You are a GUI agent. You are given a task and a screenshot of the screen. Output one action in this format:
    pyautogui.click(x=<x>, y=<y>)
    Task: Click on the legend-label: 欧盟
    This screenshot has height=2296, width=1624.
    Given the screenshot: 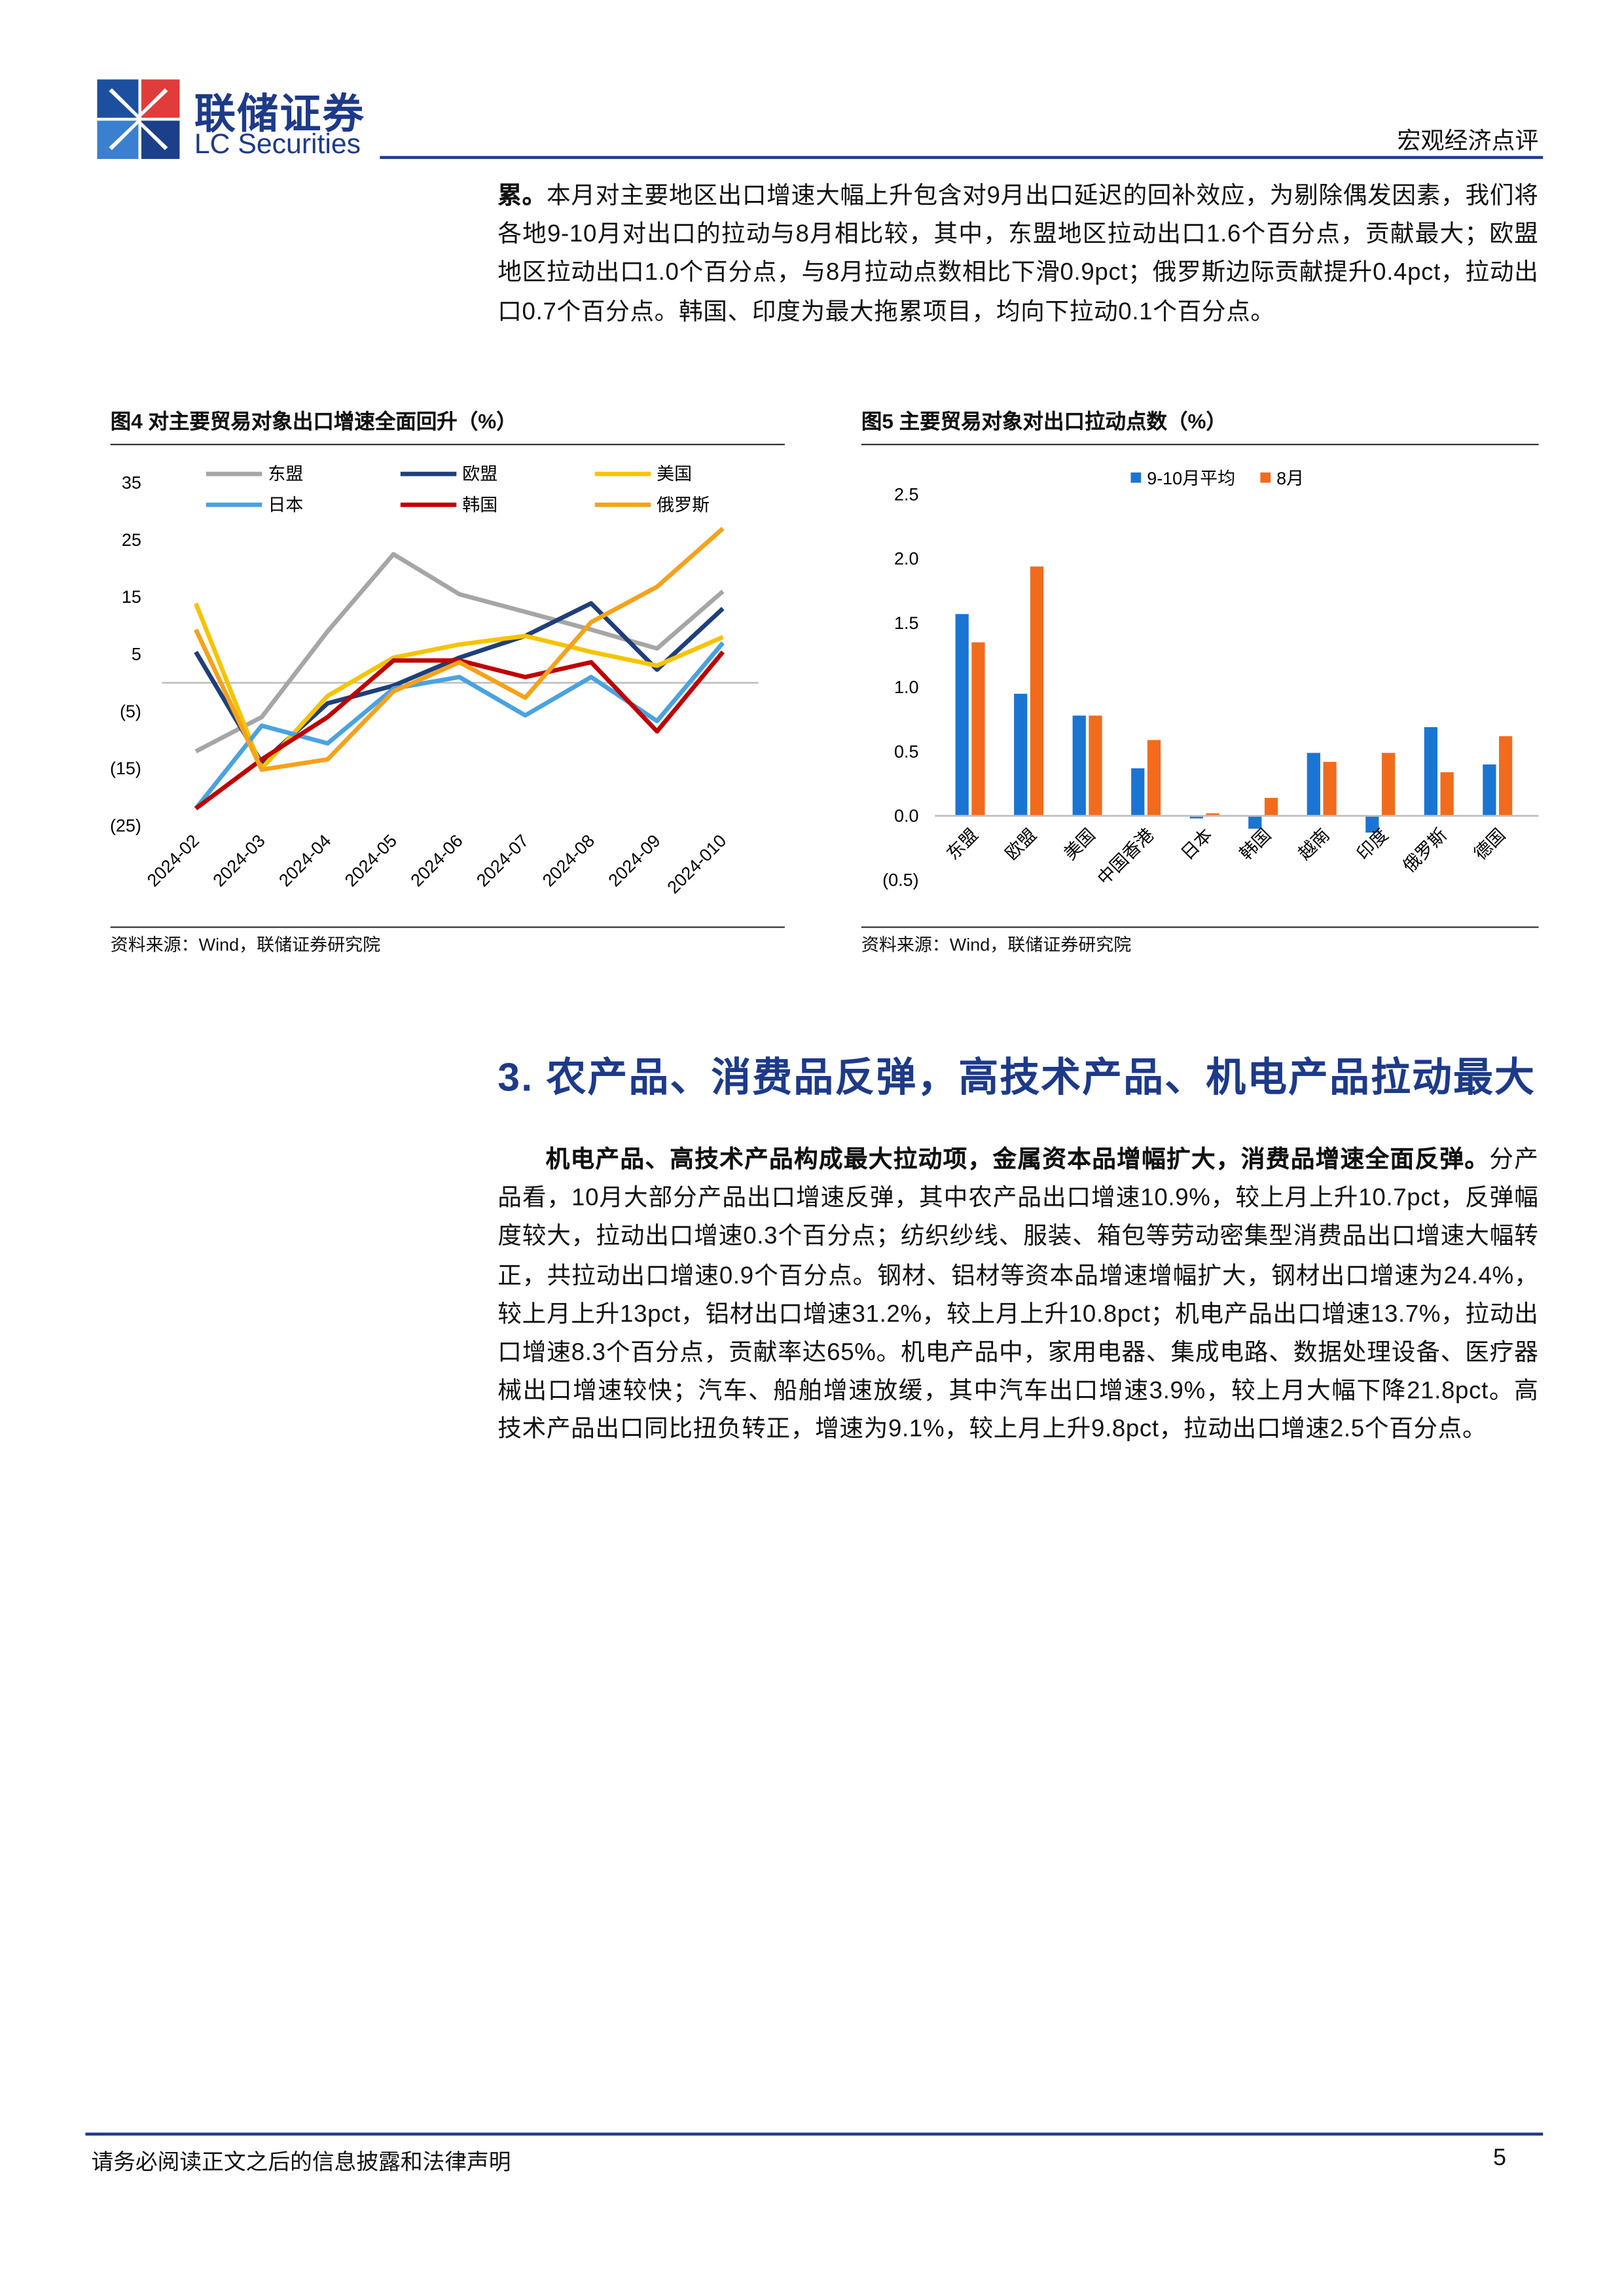 What is the action you would take?
    pyautogui.click(x=479, y=474)
    